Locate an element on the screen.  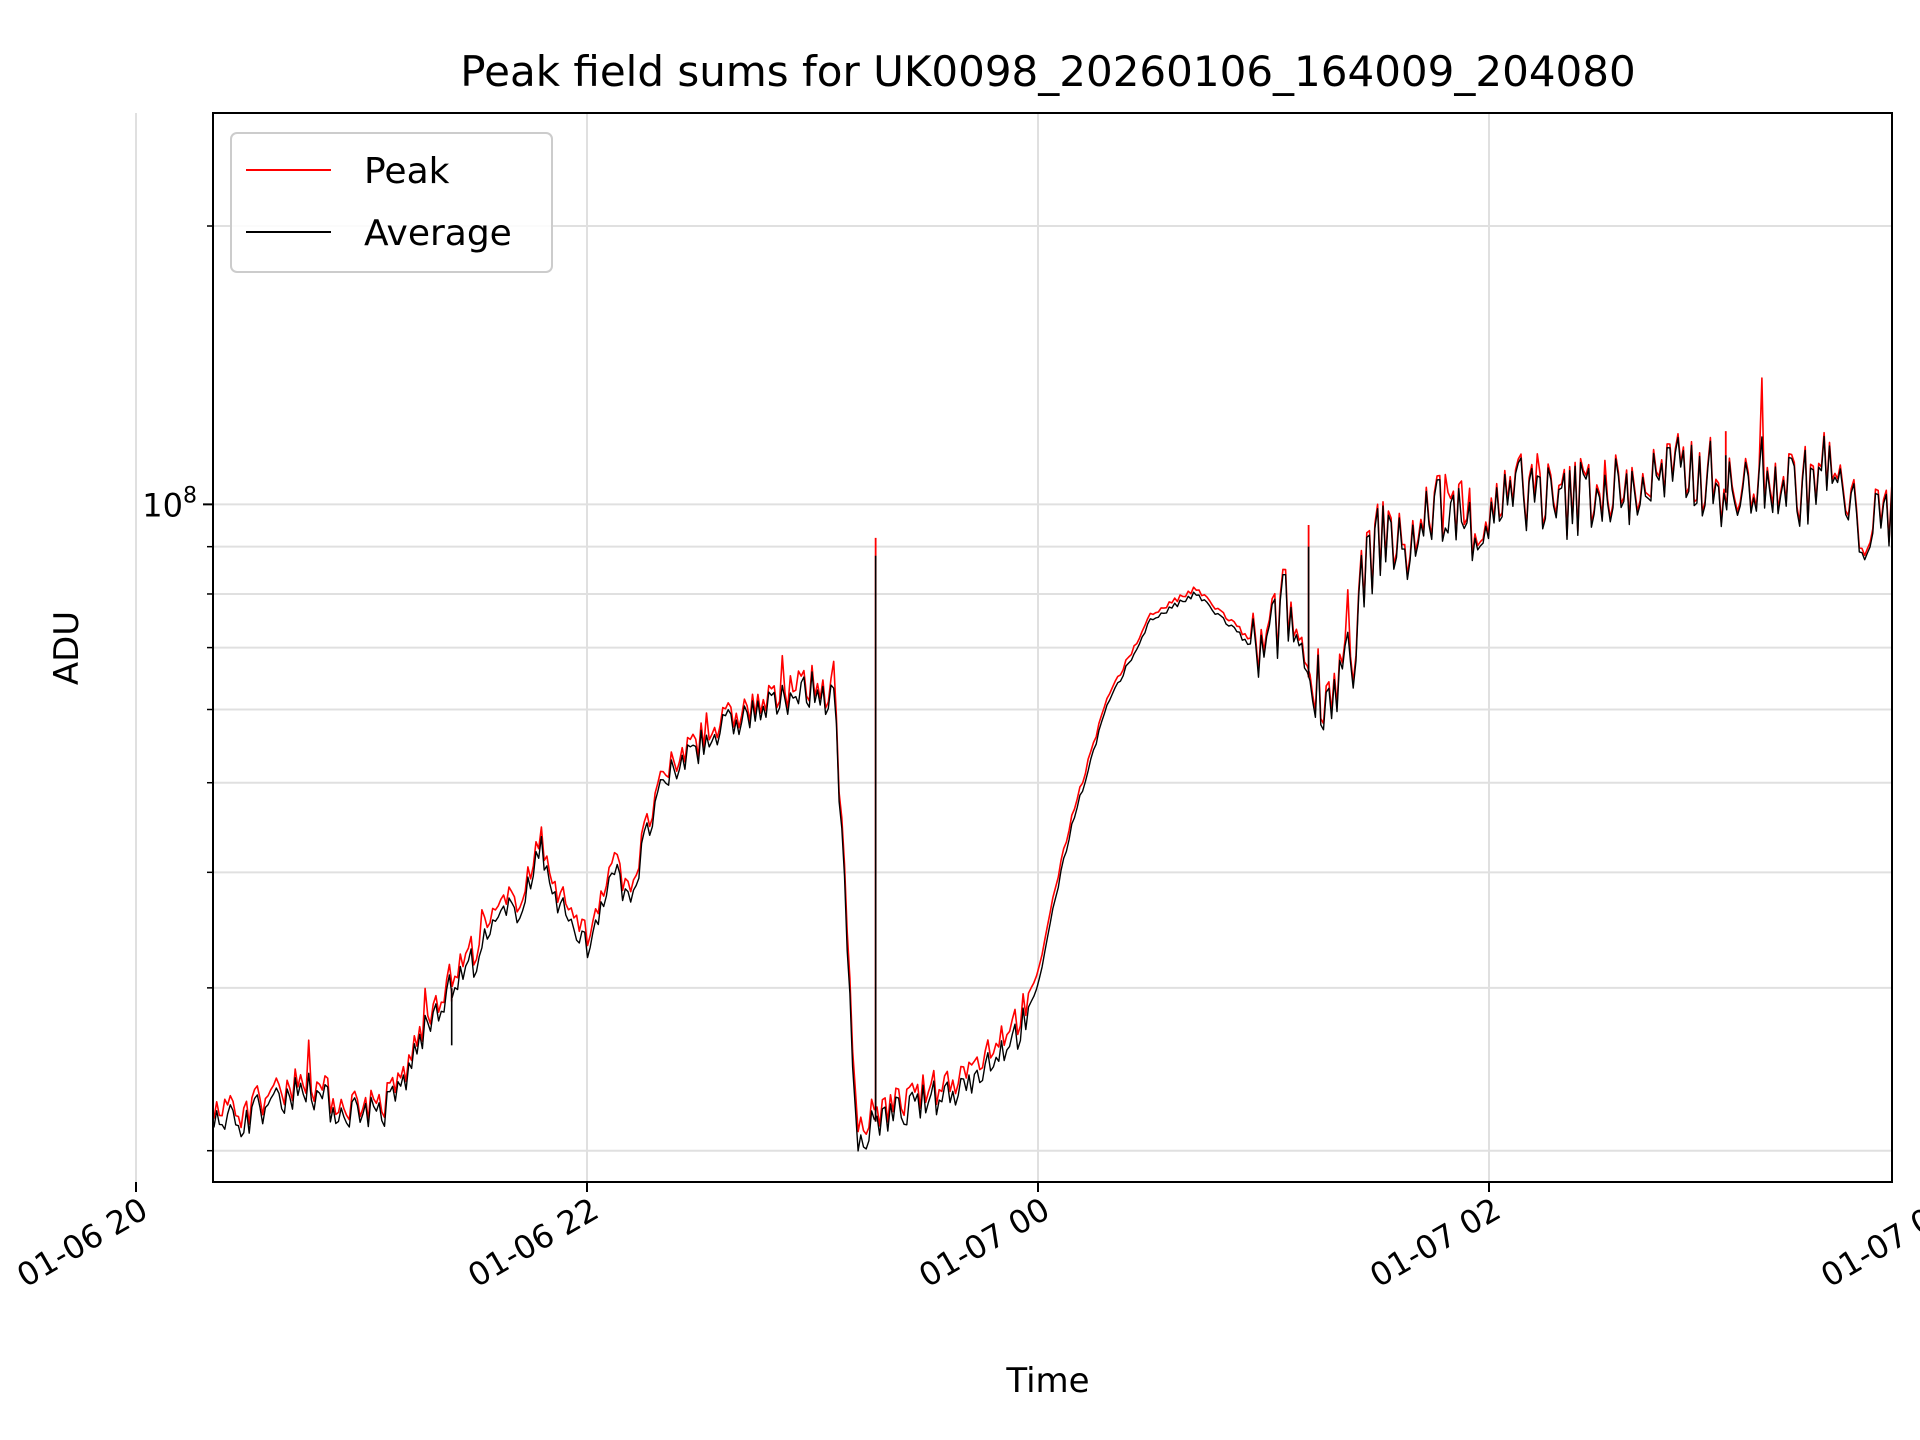
y-tick-label: 108 is located at coordinates (169, 503).